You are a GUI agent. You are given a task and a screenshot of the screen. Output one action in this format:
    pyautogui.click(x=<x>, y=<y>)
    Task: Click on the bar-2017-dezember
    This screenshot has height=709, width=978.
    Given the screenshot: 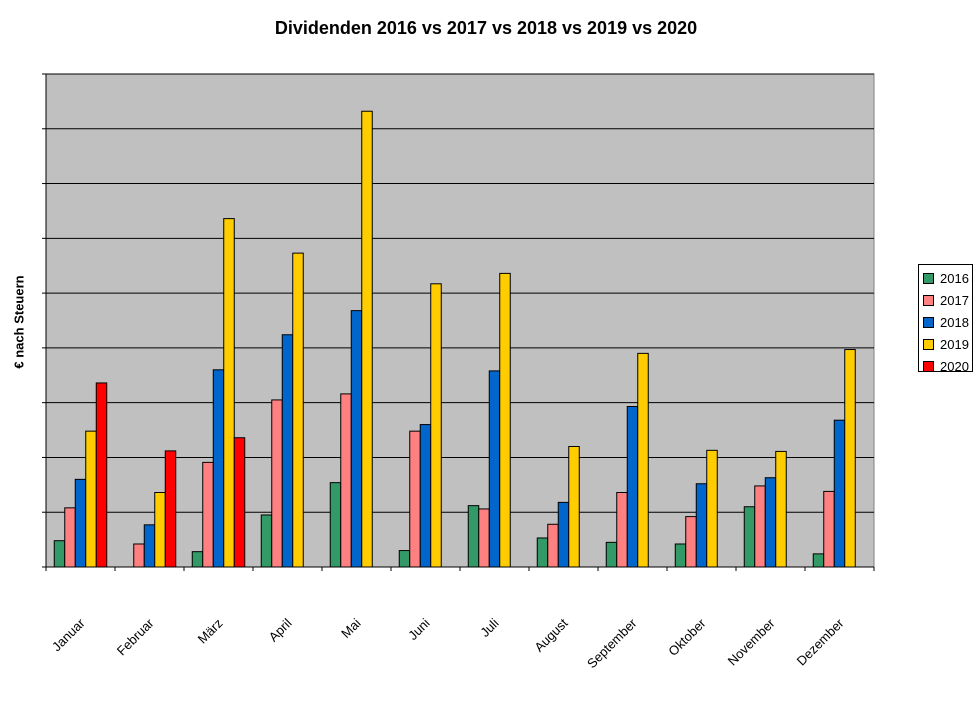 What is the action you would take?
    pyautogui.click(x=829, y=529)
    